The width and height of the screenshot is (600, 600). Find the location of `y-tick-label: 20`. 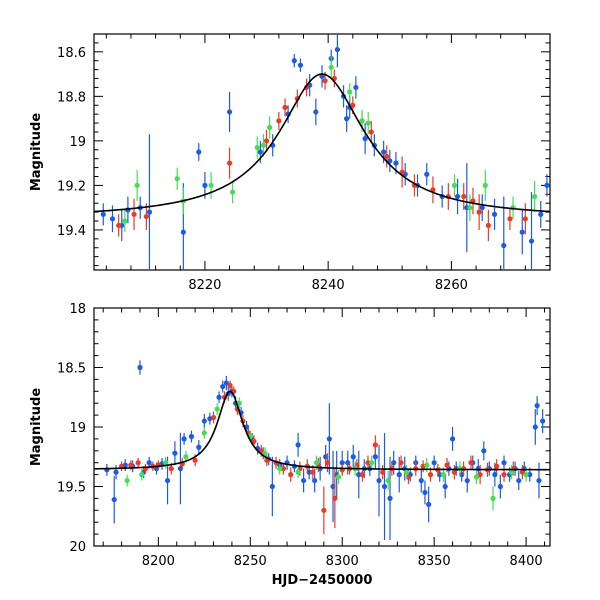

y-tick-label: 20 is located at coordinates (77, 547).